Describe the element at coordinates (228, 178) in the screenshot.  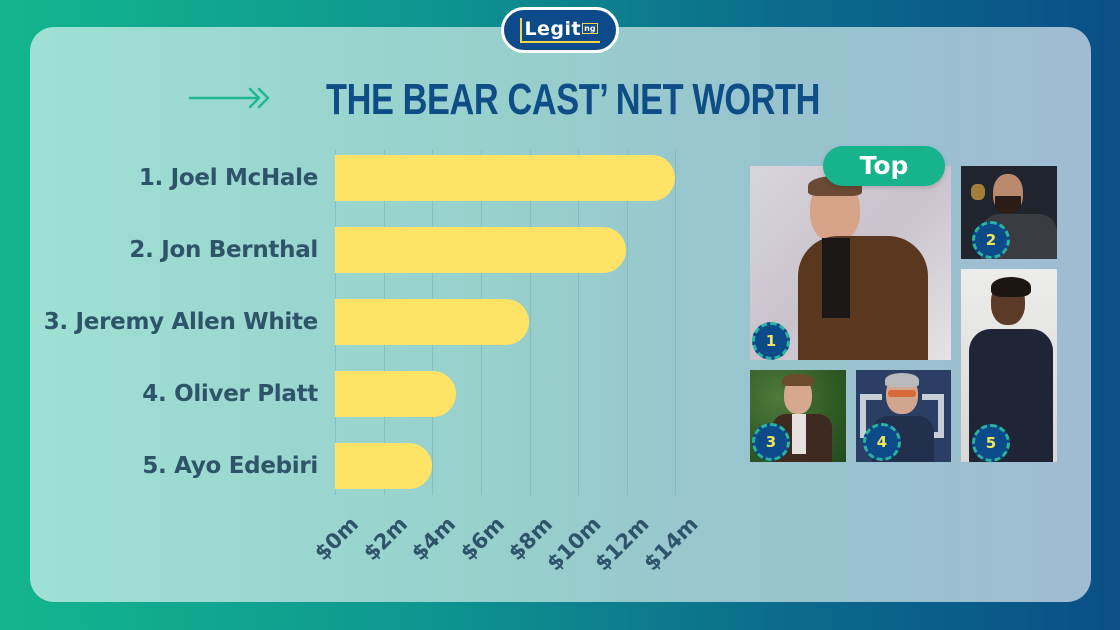
I see `category-label: 1. Joel McHale` at that location.